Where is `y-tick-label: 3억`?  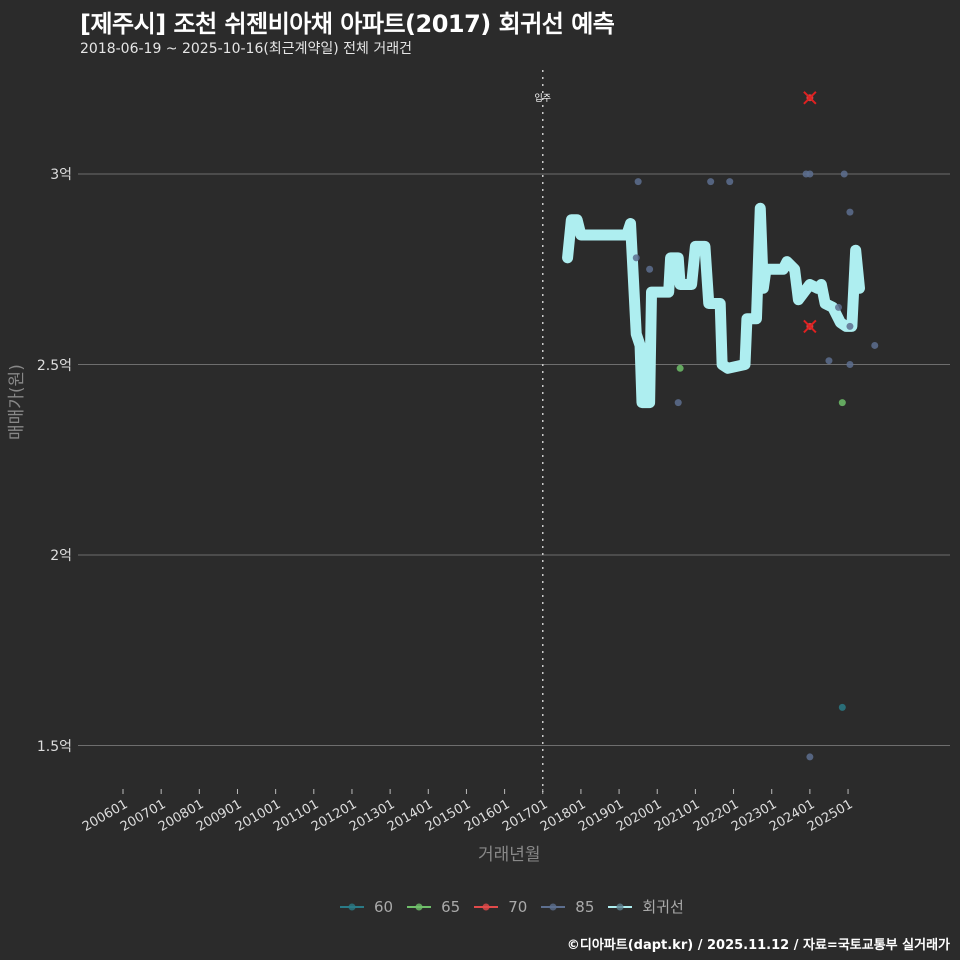
y-tick-label: 3억 is located at coordinates (61, 175).